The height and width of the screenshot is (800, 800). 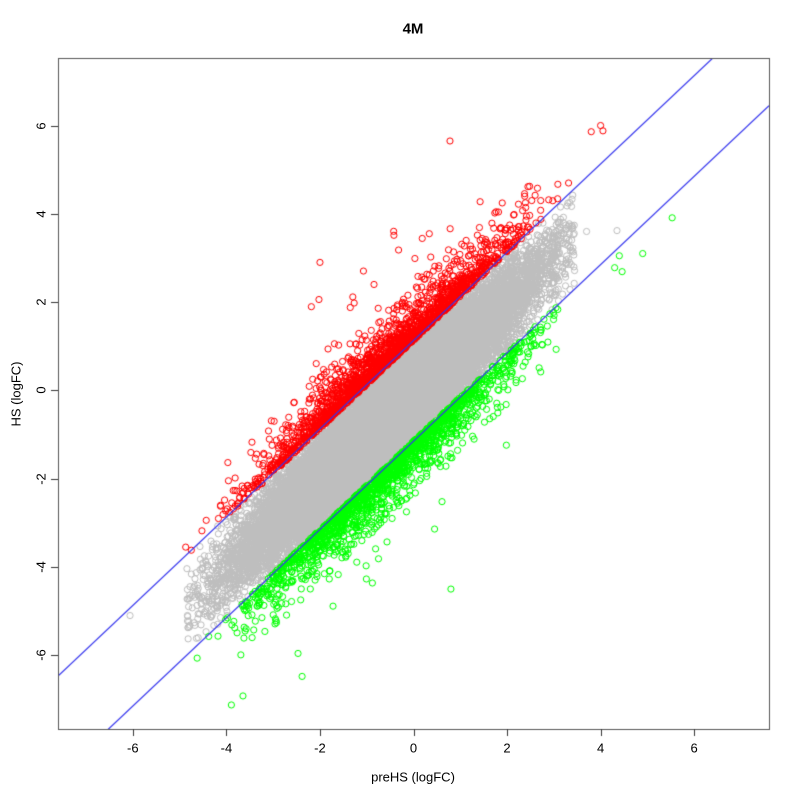 I want to click on chart-title: 4M, so click(x=413, y=29).